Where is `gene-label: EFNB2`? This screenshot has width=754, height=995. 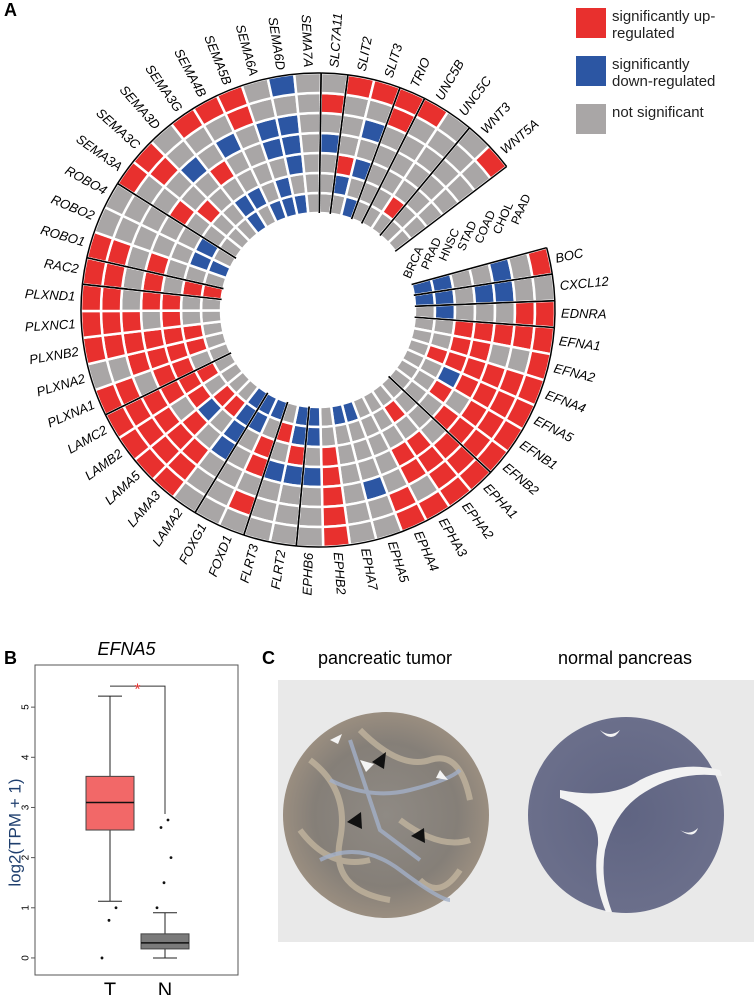 gene-label: EFNB2 is located at coordinates (521, 479).